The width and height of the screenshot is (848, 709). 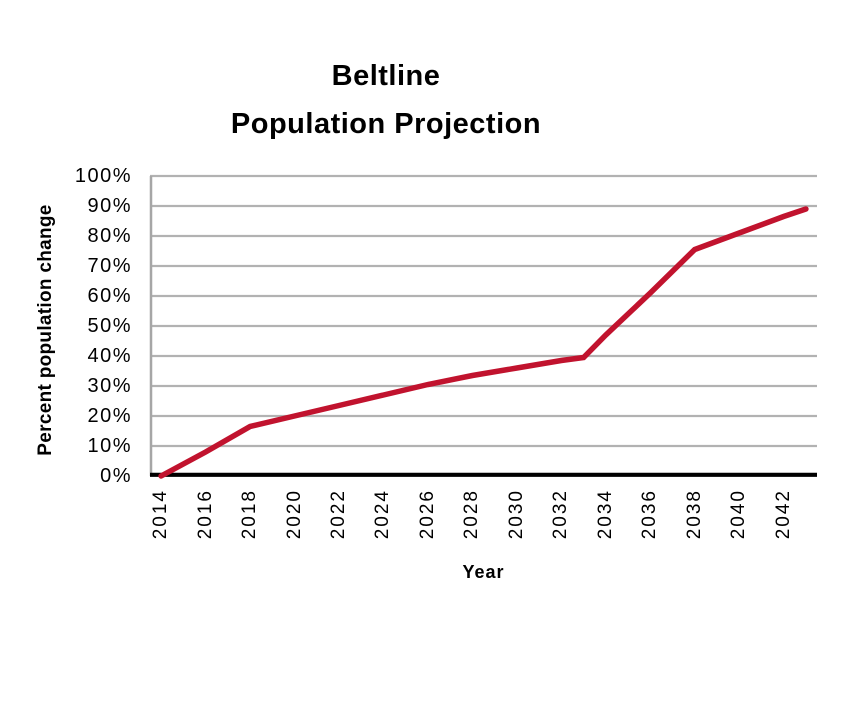 What do you see at coordinates (383, 514) in the screenshot?
I see `x-tick-label: 2024` at bounding box center [383, 514].